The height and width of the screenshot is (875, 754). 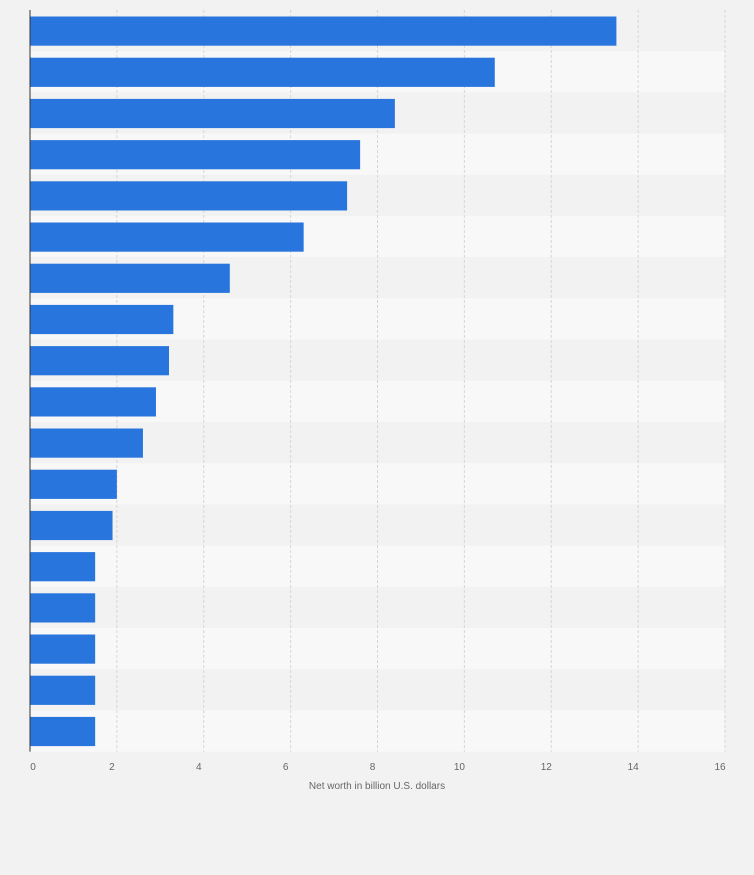 What do you see at coordinates (373, 767) in the screenshot?
I see `x-tick-label: 8` at bounding box center [373, 767].